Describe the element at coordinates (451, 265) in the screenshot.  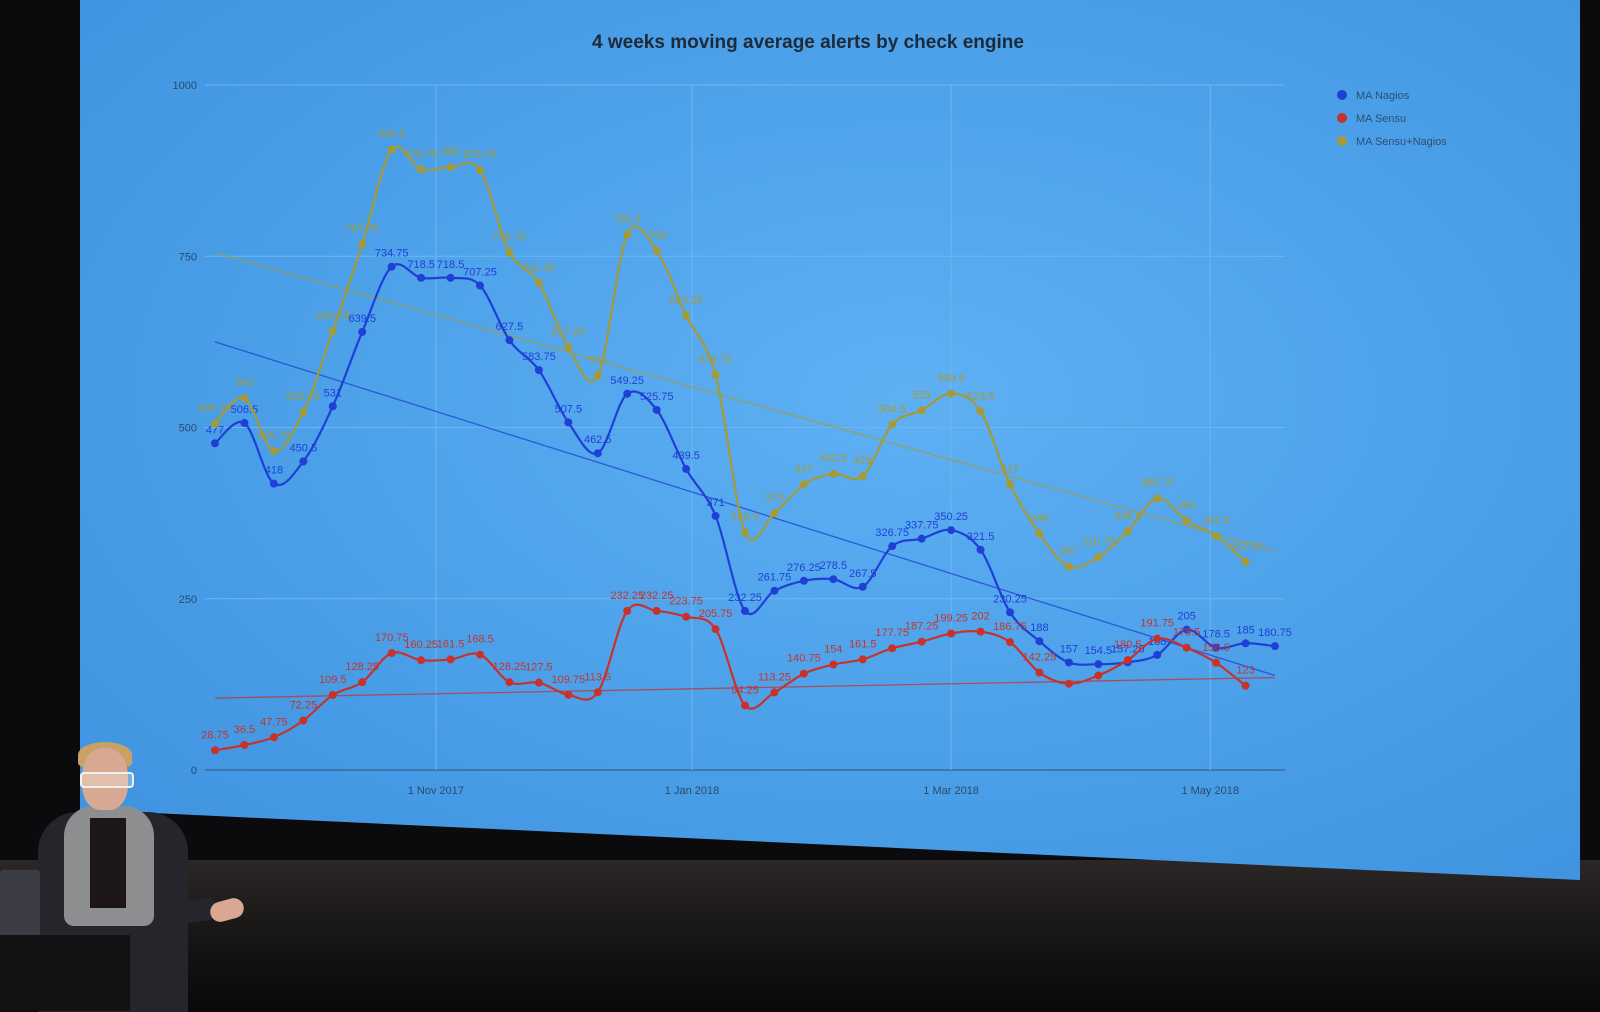
I see `data-label: 718.5` at that location.